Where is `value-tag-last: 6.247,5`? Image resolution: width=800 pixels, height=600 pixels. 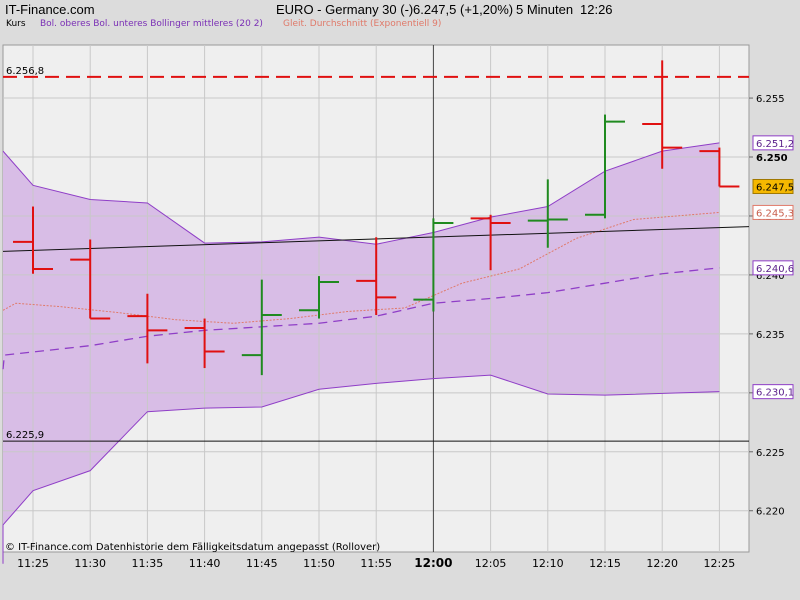
value-tag-last: 6.247,5 is located at coordinates (773, 186).